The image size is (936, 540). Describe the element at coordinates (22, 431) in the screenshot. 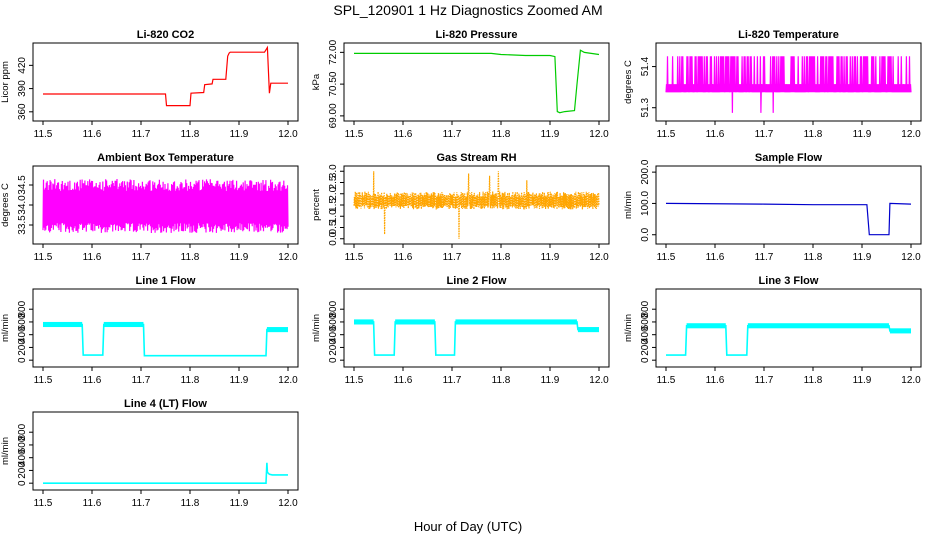

I see `y-tick-label: 800` at that location.